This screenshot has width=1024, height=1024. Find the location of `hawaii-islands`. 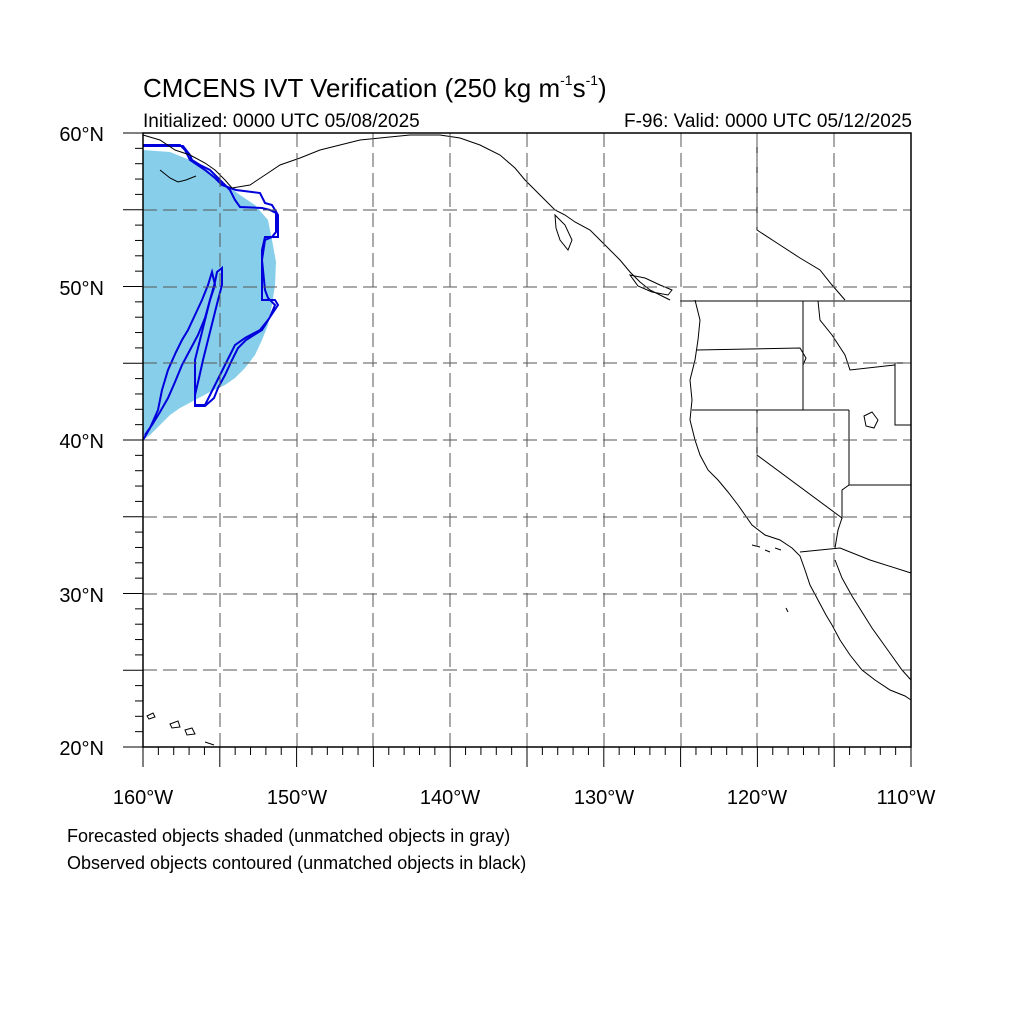

hawaii-islands is located at coordinates (180, 729).